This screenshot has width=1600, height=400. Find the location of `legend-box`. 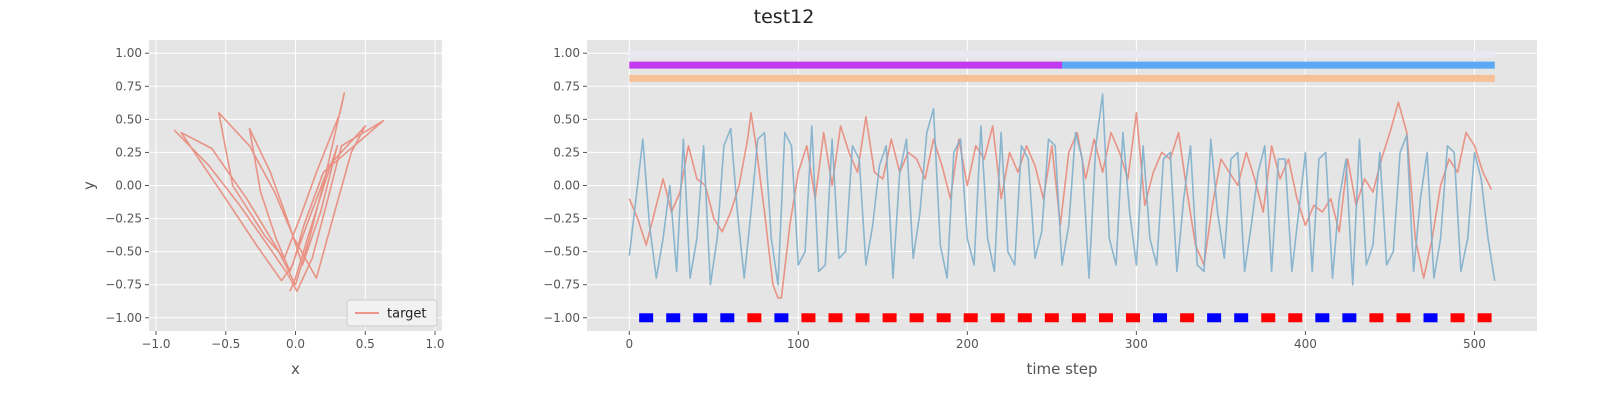

legend-box is located at coordinates (392, 313).